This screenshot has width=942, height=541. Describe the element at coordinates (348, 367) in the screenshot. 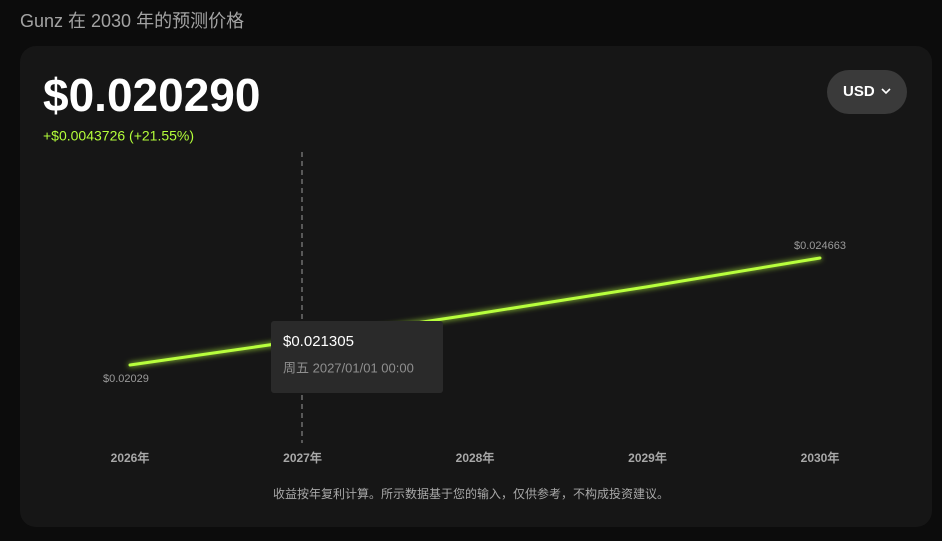

I see `tooltip-date: 周五 2027/01/01 00:00` at that location.